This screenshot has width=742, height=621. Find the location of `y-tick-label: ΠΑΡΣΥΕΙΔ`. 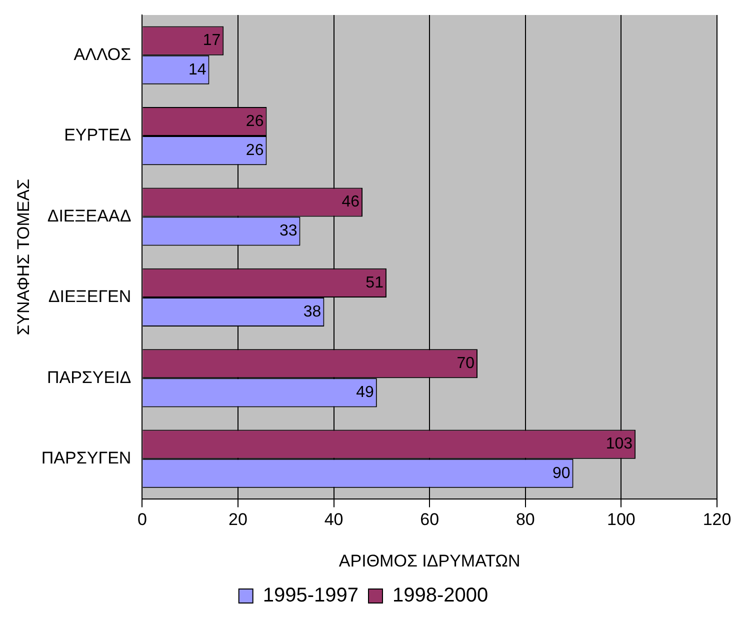

y-tick-label: ΠΑΡΣΥΕΙΔ is located at coordinates (89, 377).